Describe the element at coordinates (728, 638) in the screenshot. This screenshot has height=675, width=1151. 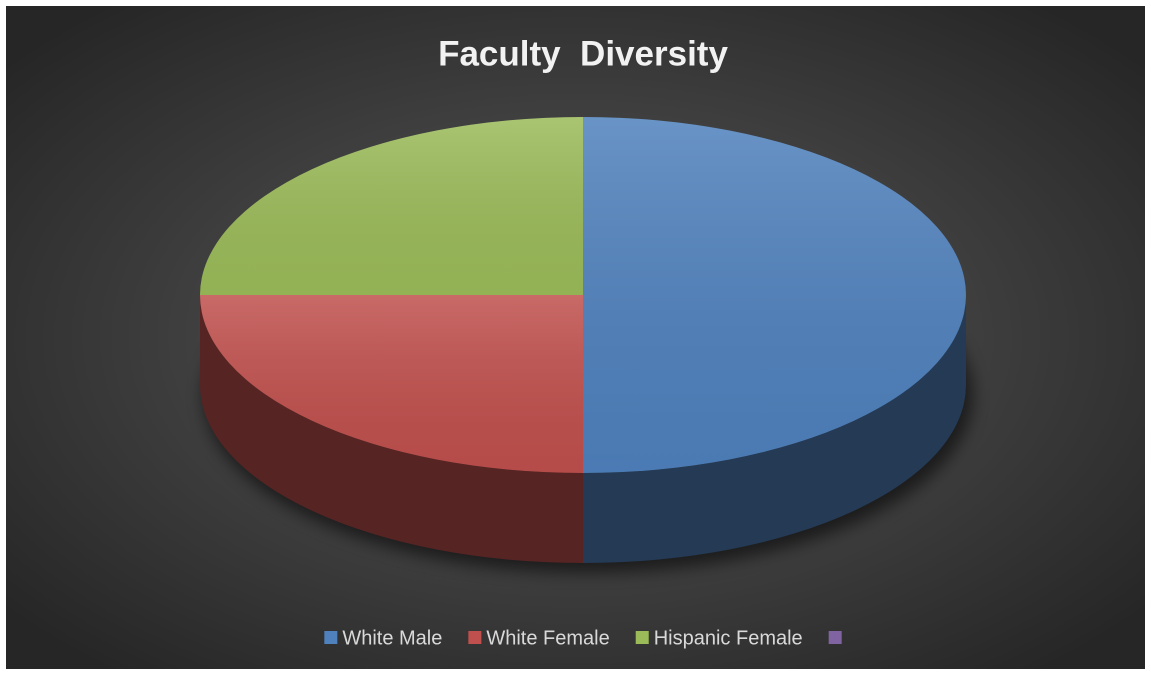
I see `legend-label: Hispanic Female` at that location.